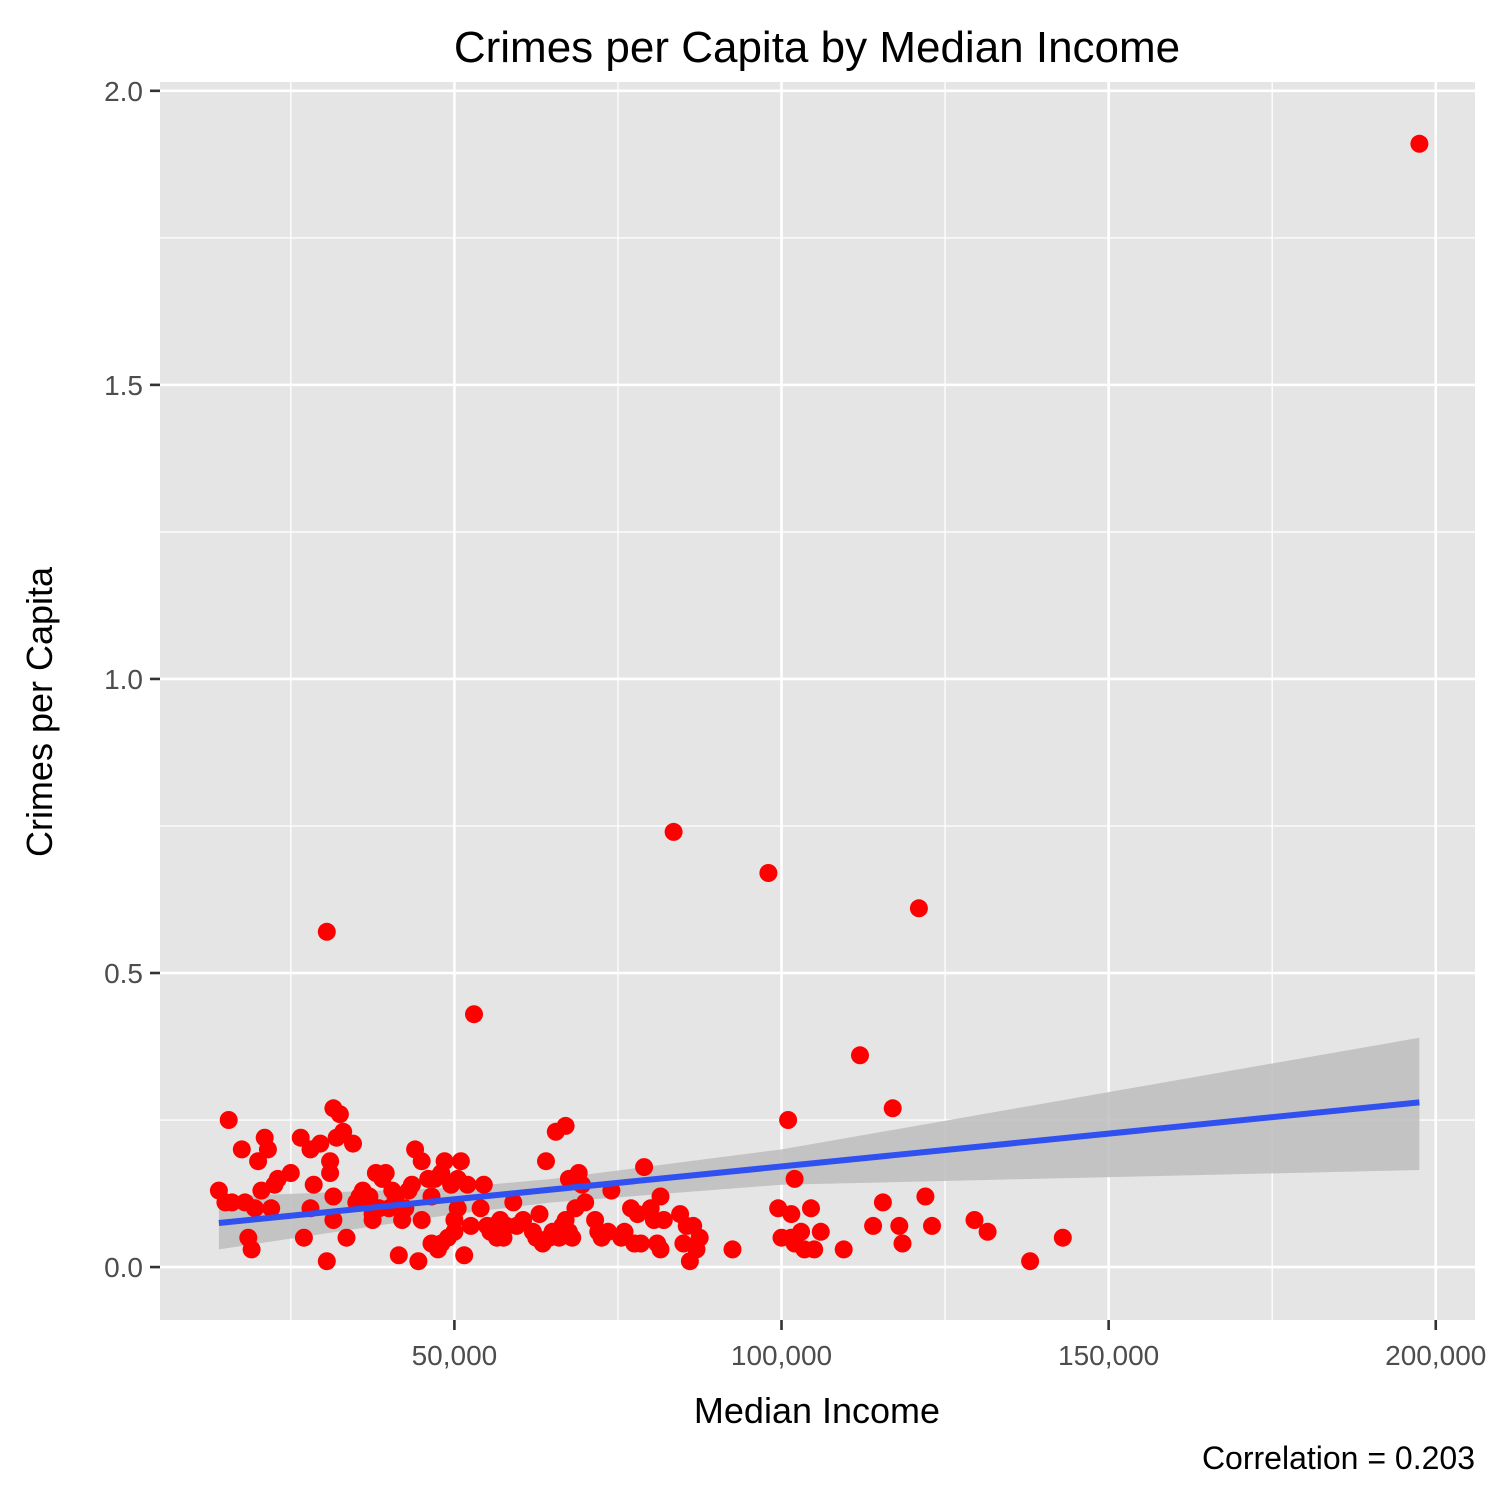 The height and width of the screenshot is (1505, 1500). What do you see at coordinates (1435, 1355) in the screenshot?
I see `x-tick-label: 200,000` at bounding box center [1435, 1355].